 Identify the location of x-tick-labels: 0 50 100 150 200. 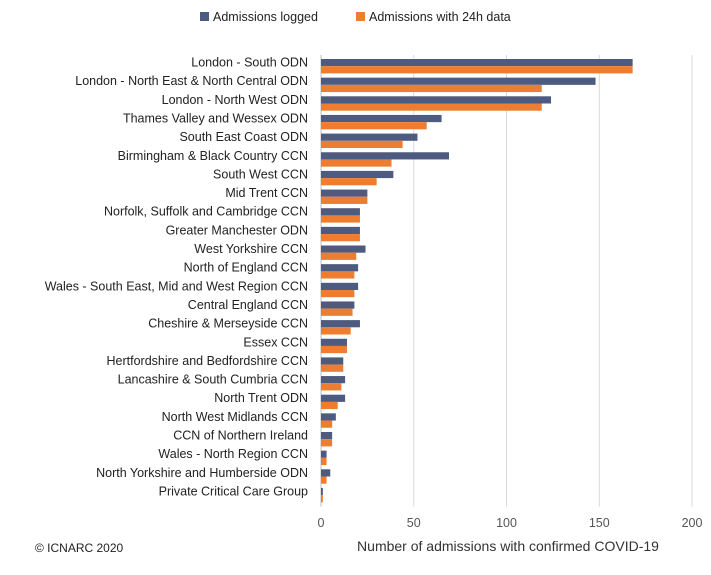
(510, 523).